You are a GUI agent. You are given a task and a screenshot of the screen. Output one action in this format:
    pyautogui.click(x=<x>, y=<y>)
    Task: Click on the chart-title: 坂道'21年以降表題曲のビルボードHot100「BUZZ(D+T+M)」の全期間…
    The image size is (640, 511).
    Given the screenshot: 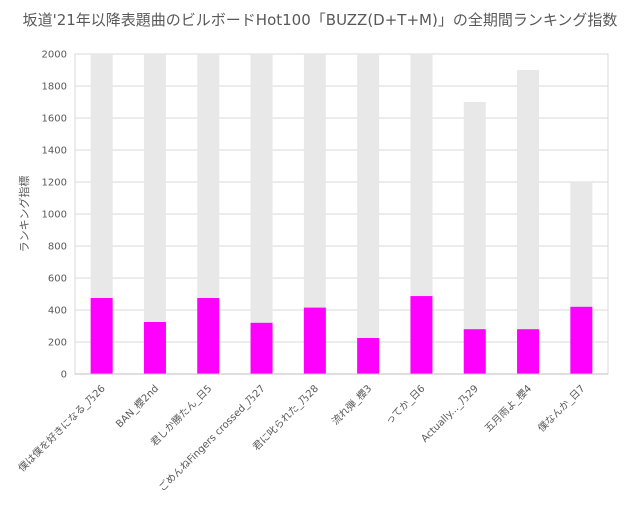 What is the action you would take?
    pyautogui.click(x=320, y=20)
    